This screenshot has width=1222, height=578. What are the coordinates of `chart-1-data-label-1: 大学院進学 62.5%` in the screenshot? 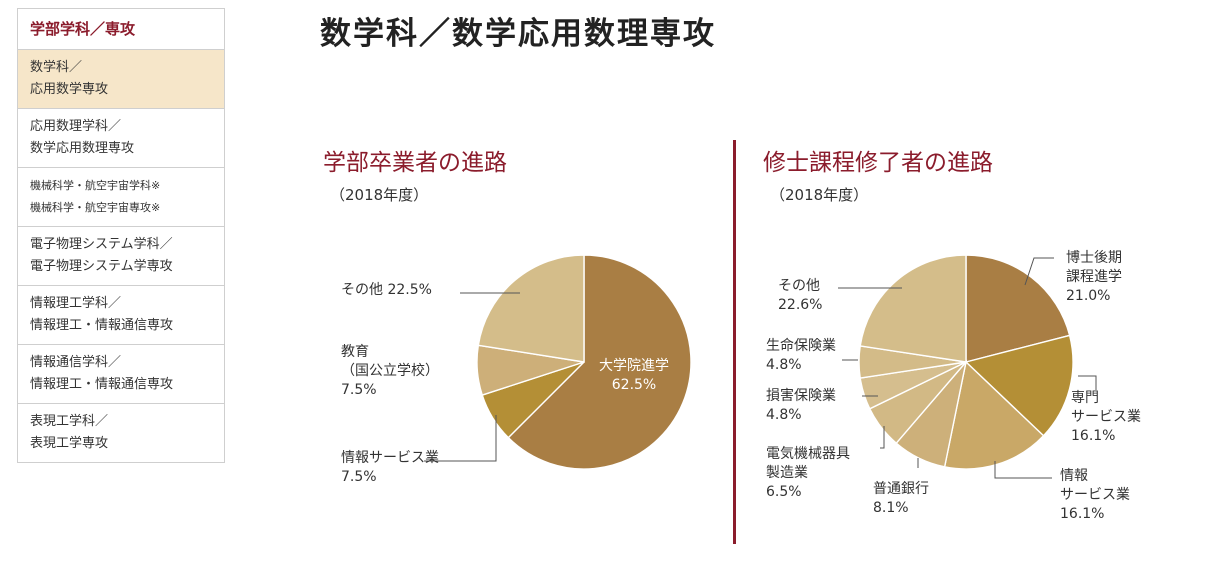 It's located at (634, 375).